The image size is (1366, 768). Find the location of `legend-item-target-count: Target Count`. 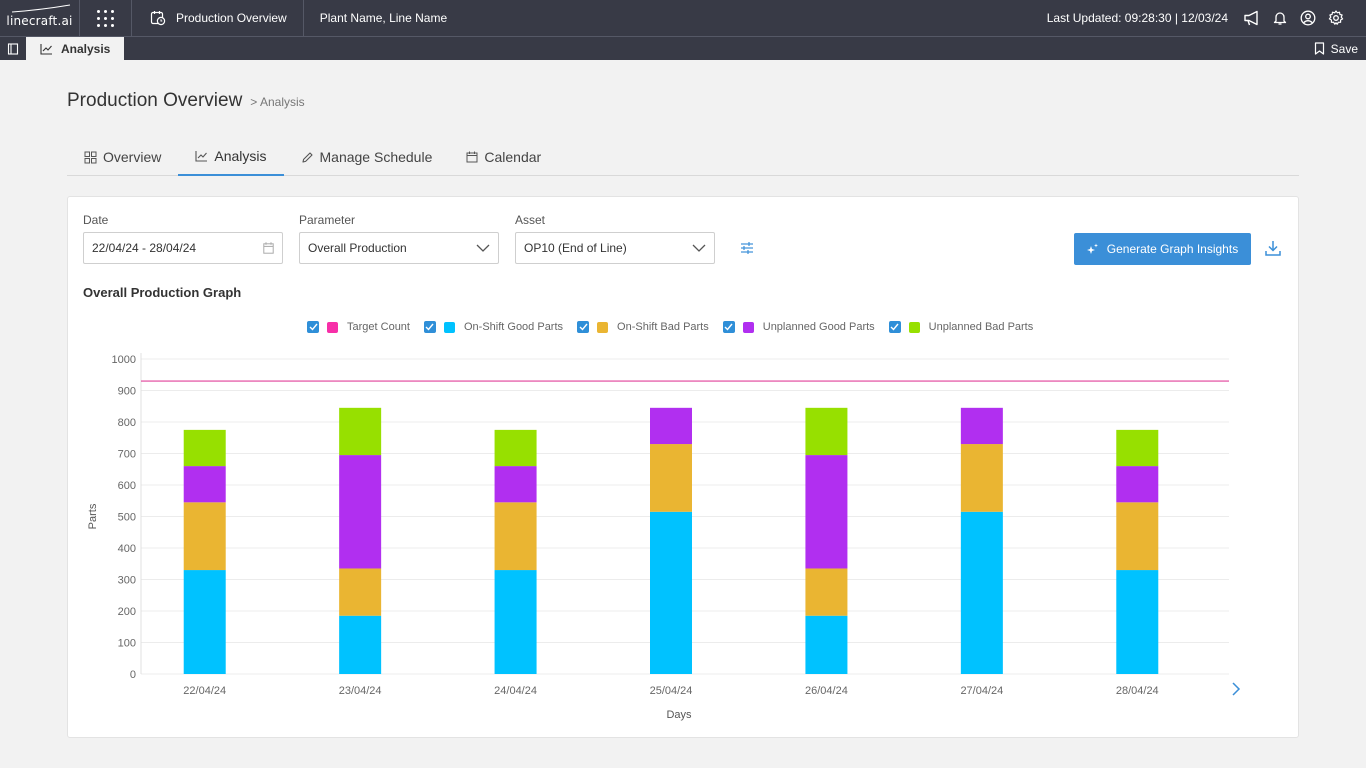

legend-item-target-count: Target Count is located at coordinates (358, 327).